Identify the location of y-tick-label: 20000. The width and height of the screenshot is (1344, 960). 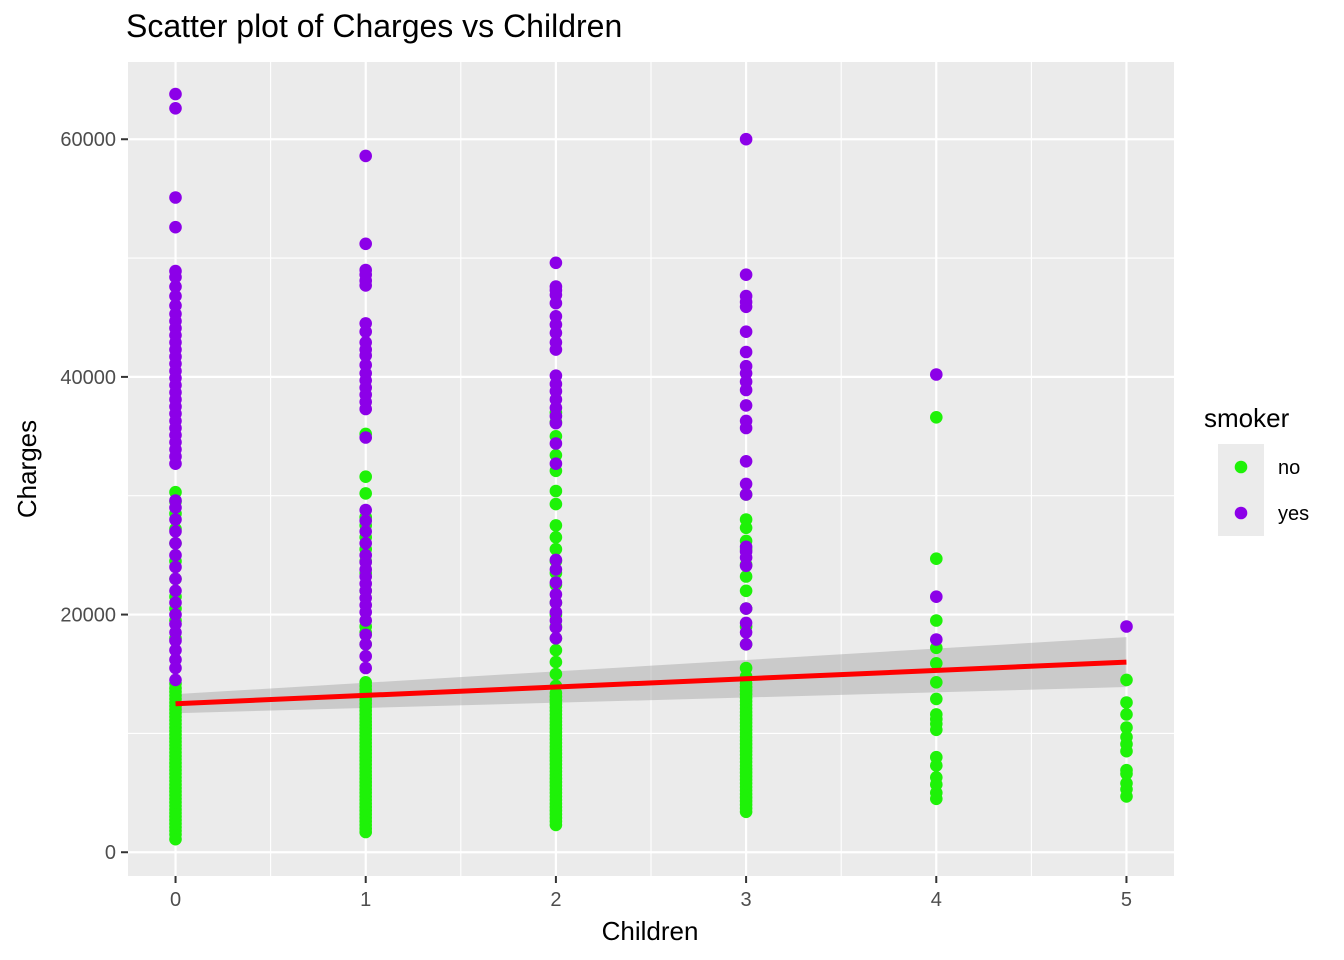
(88, 616).